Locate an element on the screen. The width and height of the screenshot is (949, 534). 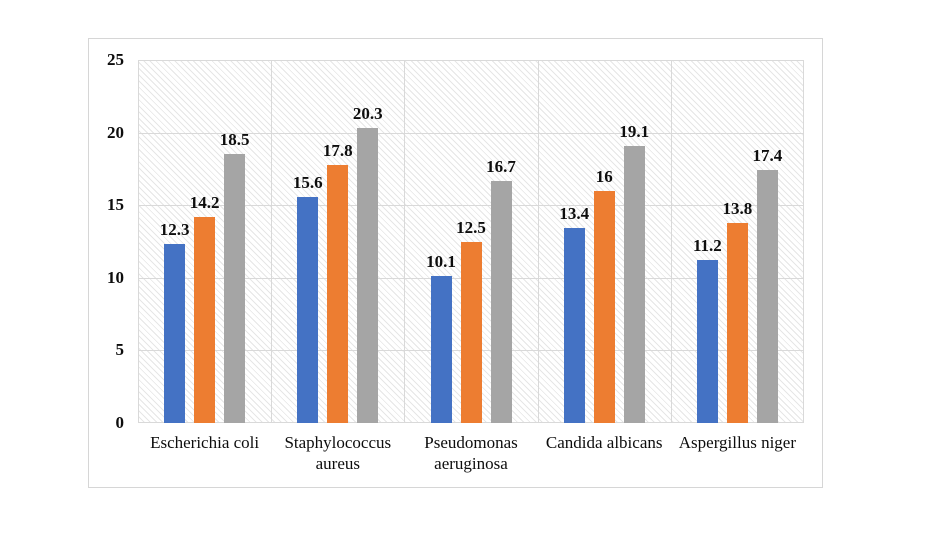
data-label: 11.2 is located at coordinates (707, 246).